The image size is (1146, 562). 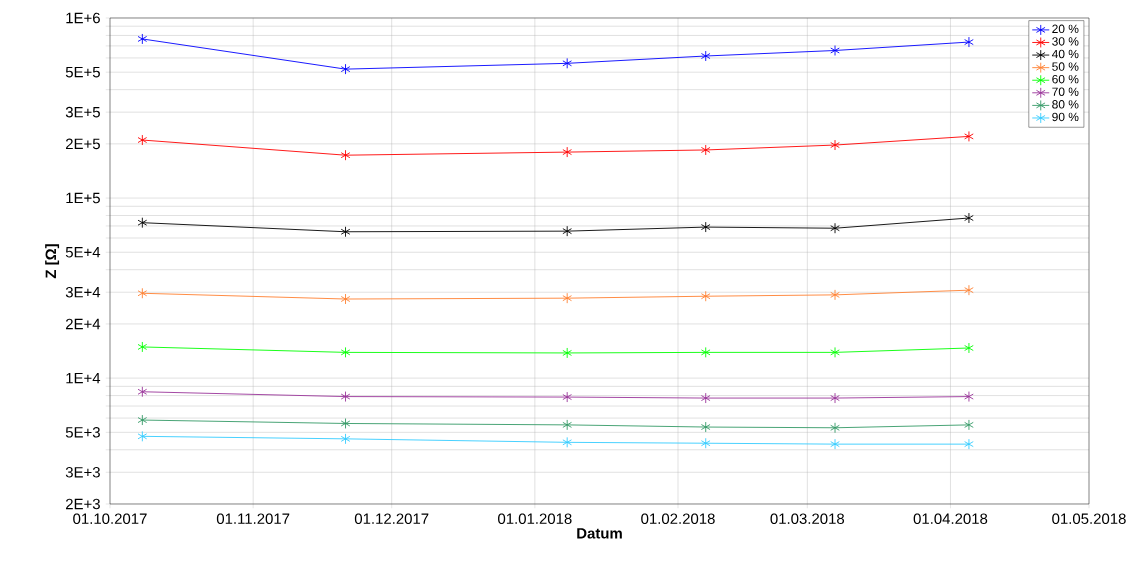 What do you see at coordinates (110, 518) in the screenshot?
I see `x-tick-label: 01.10.2017` at bounding box center [110, 518].